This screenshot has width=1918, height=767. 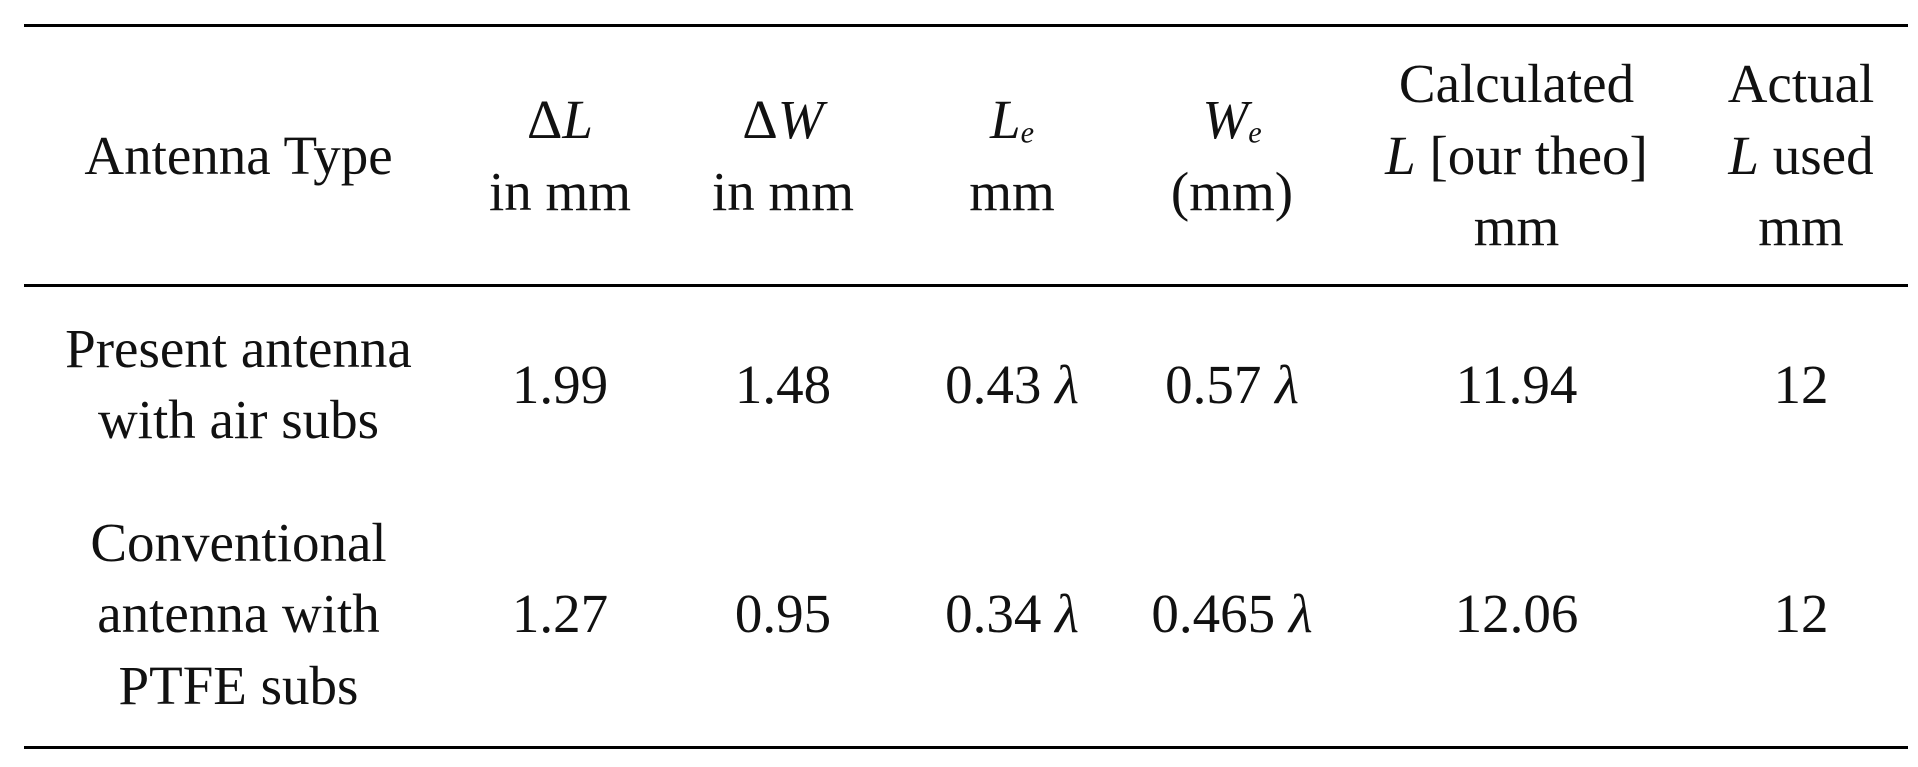 I want to click on cell-line: 0.34 λ, so click(x=1012, y=614).